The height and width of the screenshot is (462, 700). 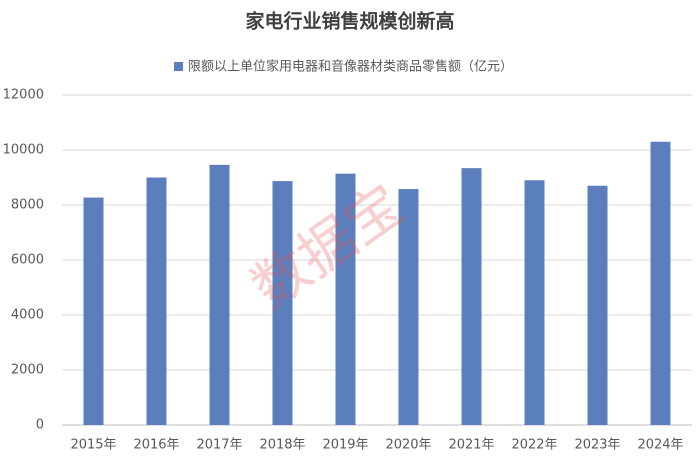 What do you see at coordinates (349, 21) in the screenshot?
I see `chart-title: 家电行业销售规模创新高` at bounding box center [349, 21].